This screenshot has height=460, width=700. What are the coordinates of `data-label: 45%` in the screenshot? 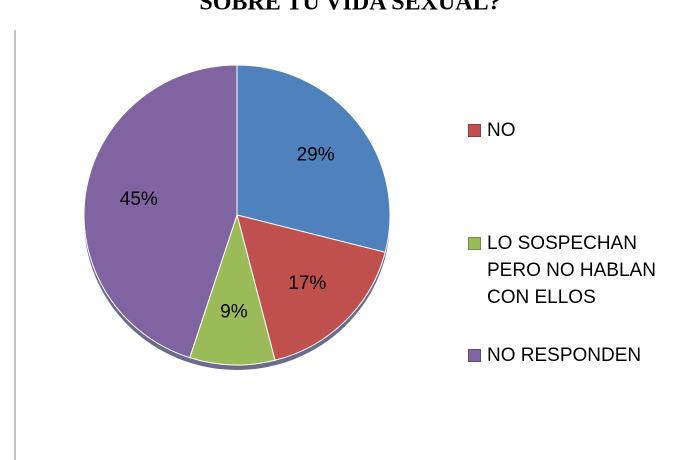 It's located at (139, 199).